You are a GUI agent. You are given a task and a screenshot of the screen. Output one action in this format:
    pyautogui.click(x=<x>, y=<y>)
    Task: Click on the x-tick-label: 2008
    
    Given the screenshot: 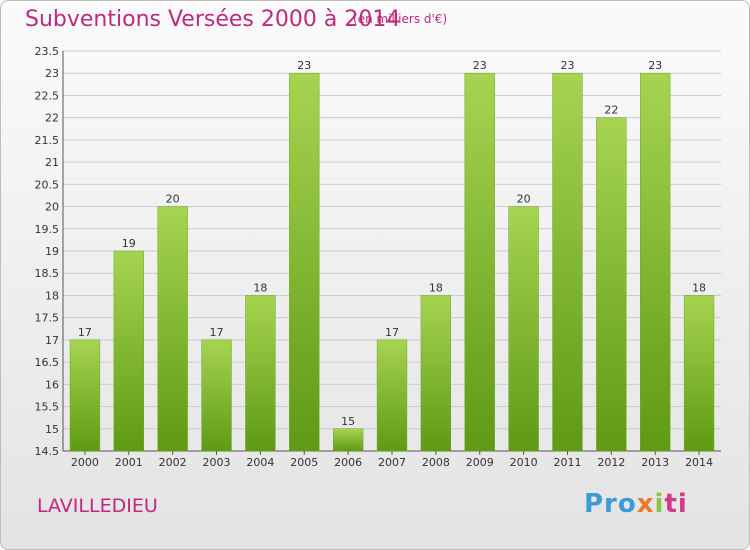 What is the action you would take?
    pyautogui.click(x=436, y=462)
    